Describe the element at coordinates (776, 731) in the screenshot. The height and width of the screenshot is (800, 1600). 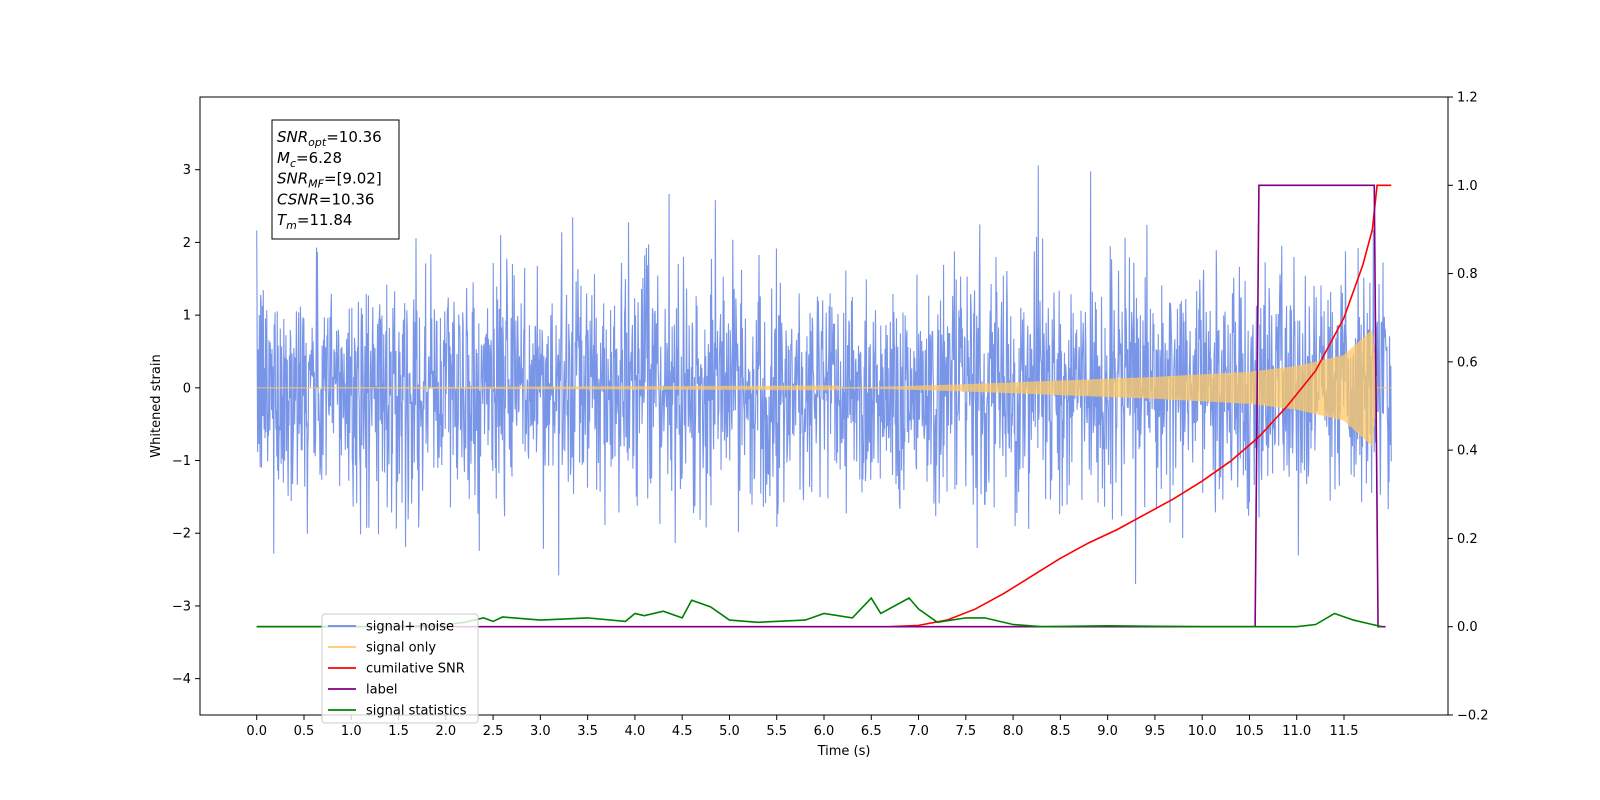
I see `x-tick-label: 5.5` at that location.